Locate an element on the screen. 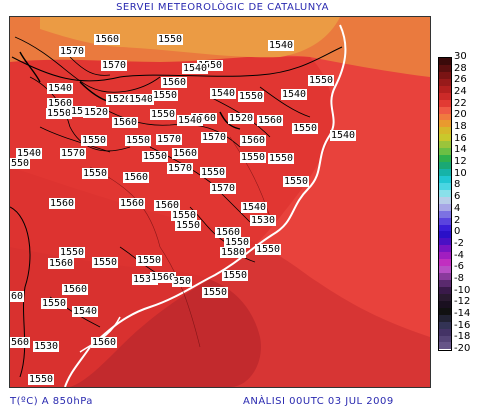 This screenshot has width=485, height=415. isoline-label: 560 is located at coordinates (20, 342).